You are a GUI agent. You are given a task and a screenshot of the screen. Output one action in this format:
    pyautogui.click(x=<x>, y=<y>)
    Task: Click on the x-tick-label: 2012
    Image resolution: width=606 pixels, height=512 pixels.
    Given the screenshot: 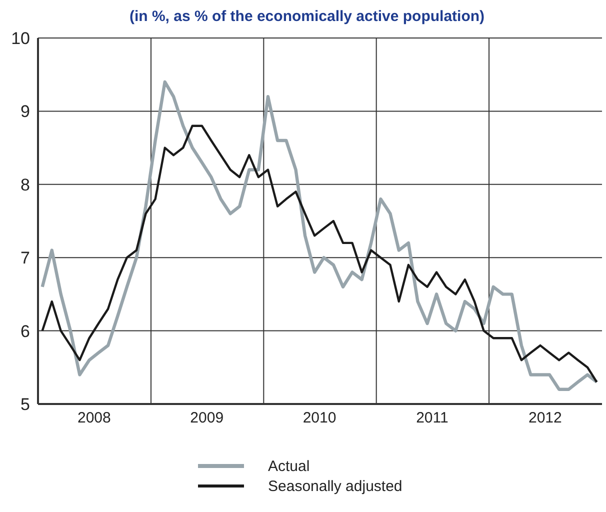 What is the action you would take?
    pyautogui.click(x=545, y=418)
    